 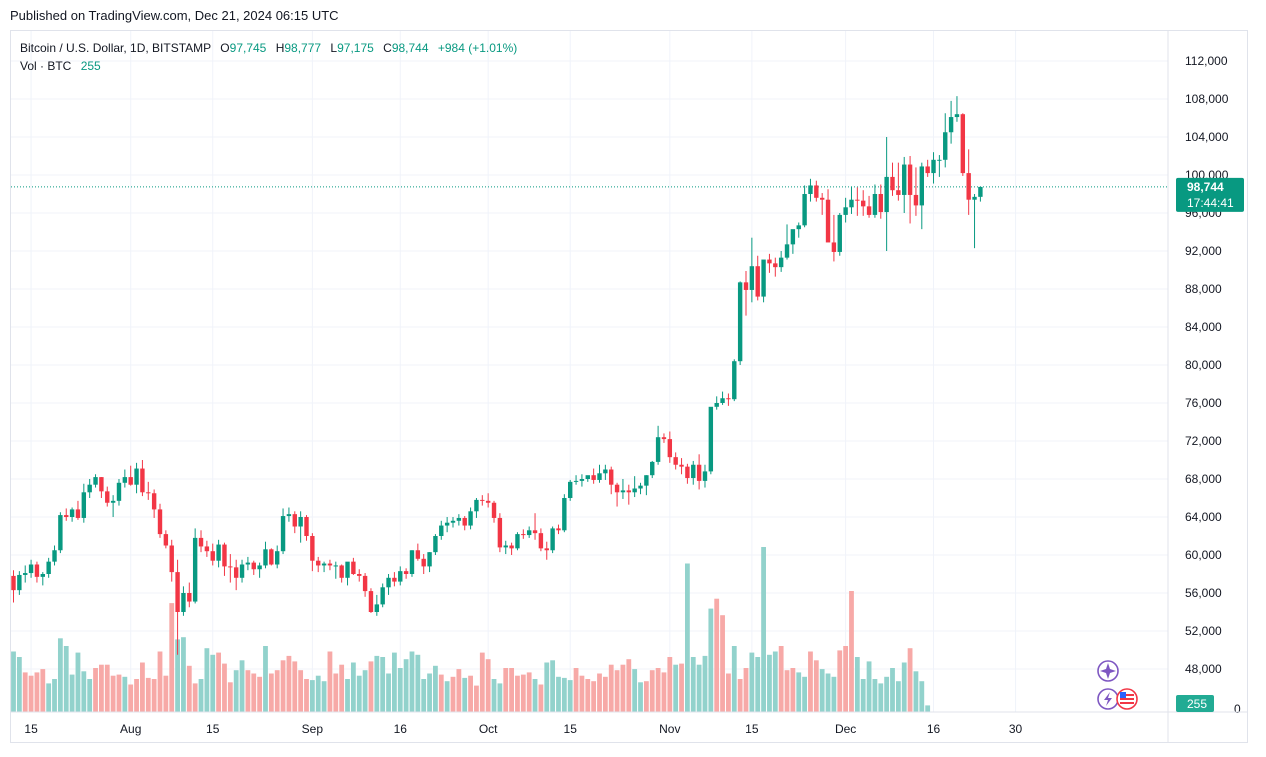 I want to click on symbol-label: Bitcoin / U.S. Dollar, 1D, BITSTAMP, so click(x=115, y=48).